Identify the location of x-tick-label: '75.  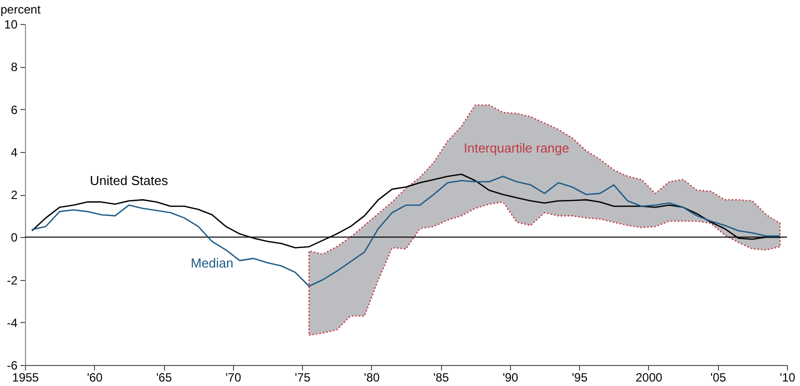
(302, 377).